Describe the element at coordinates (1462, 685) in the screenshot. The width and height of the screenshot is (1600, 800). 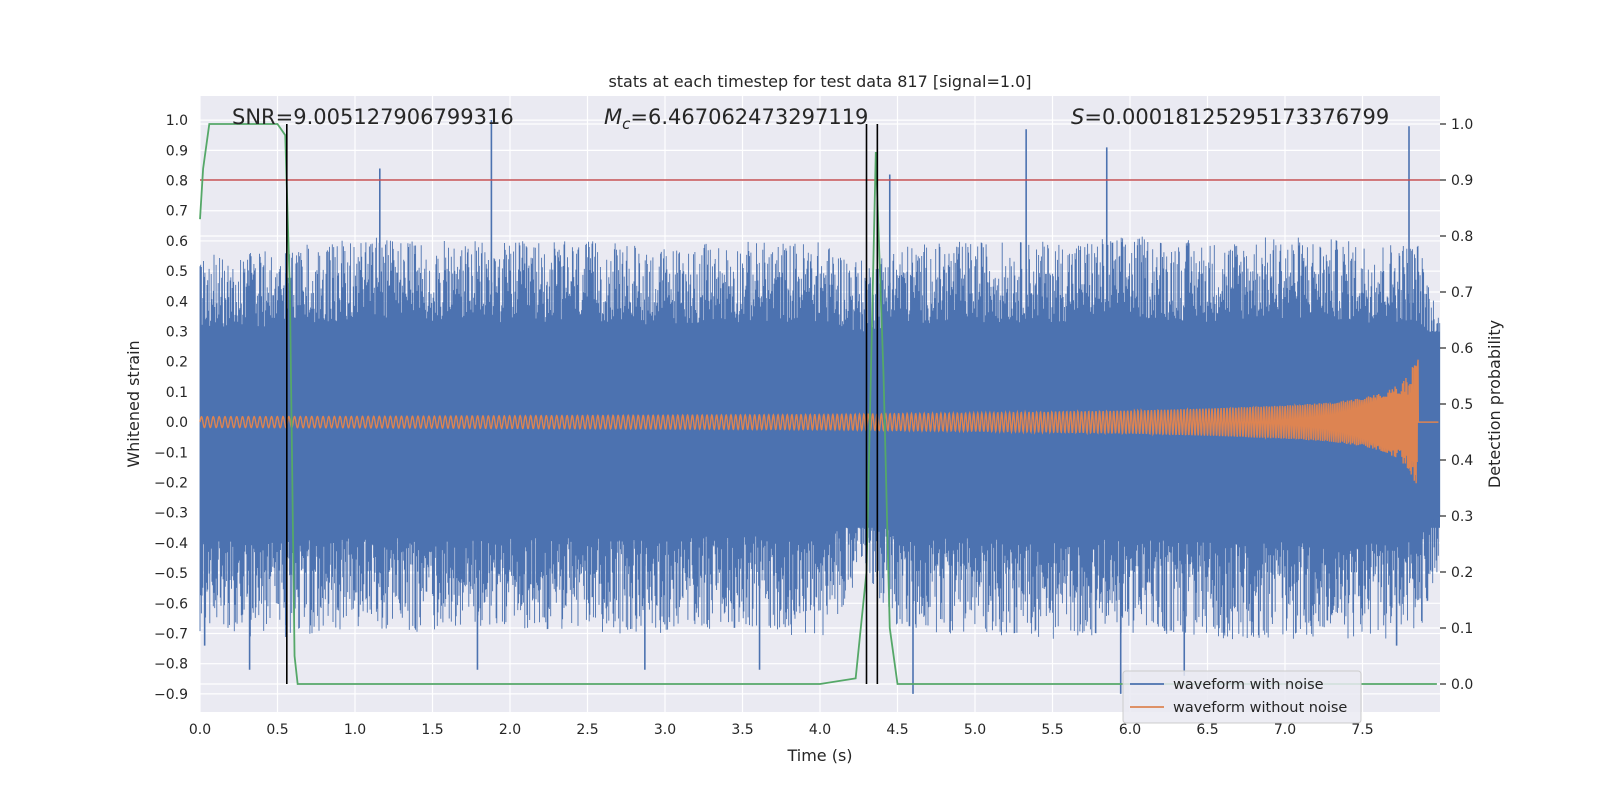
I see `y2-tick-label: 0.0` at that location.